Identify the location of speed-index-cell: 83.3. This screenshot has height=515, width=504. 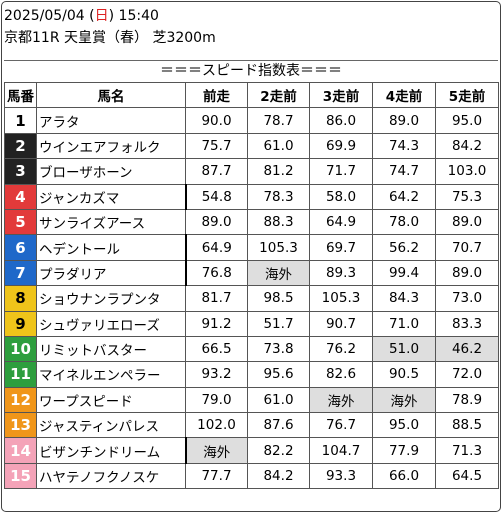
(467, 323).